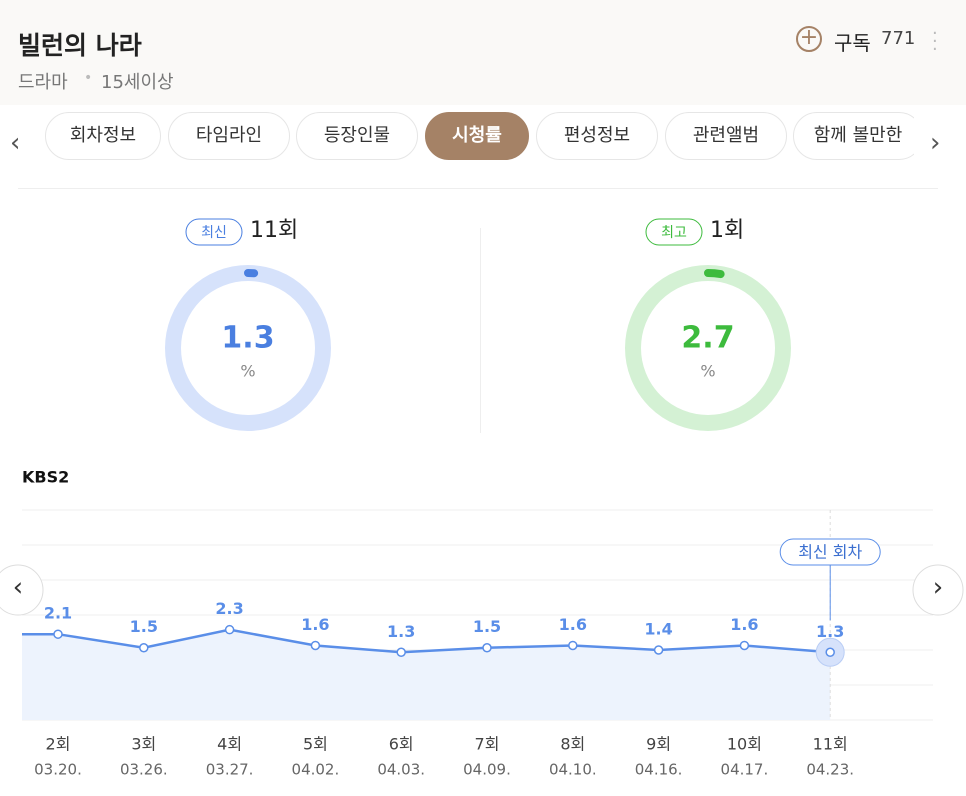 This screenshot has height=796, width=966. What do you see at coordinates (898, 38) in the screenshot?
I see `subscriber-count: 771` at bounding box center [898, 38].